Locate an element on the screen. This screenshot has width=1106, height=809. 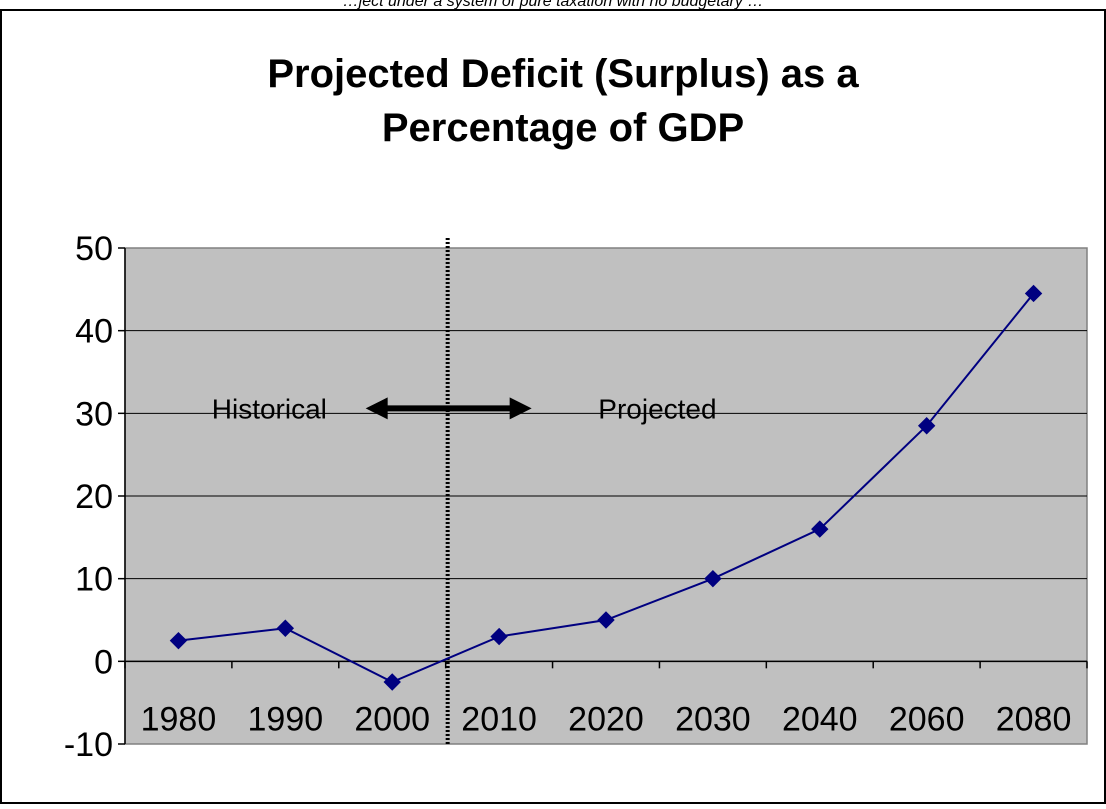
chart-title-line-1: Projected Deficit (Surplus) as a is located at coordinates (563, 74).